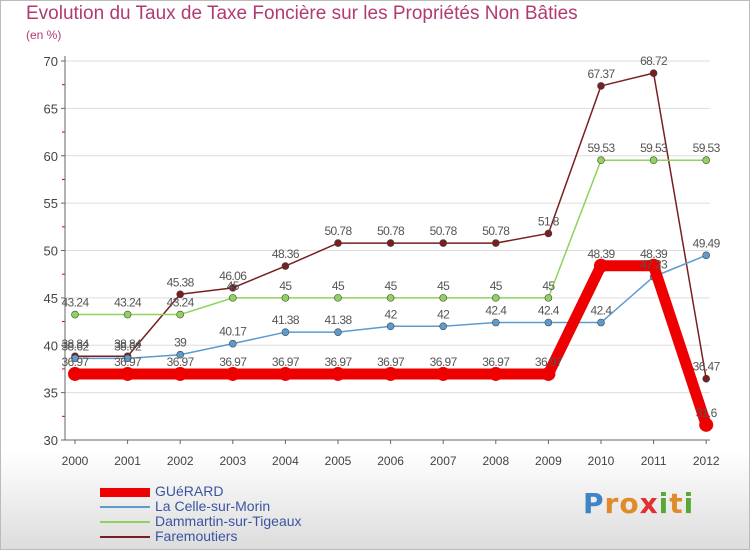 Image resolution: width=750 pixels, height=550 pixels. I want to click on legend-label-guerard: GUéRARD, so click(189, 491).